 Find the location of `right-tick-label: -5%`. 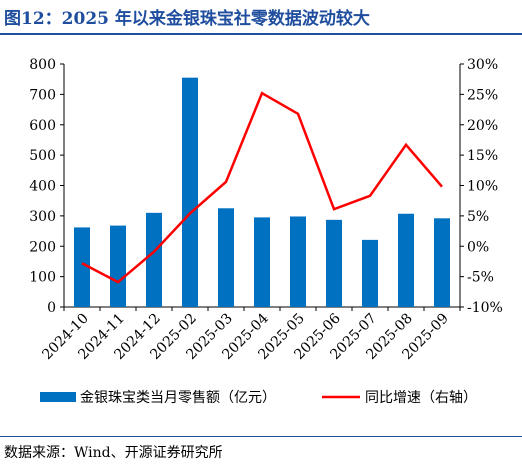

right-tick-label: -5% is located at coordinates (480, 278).